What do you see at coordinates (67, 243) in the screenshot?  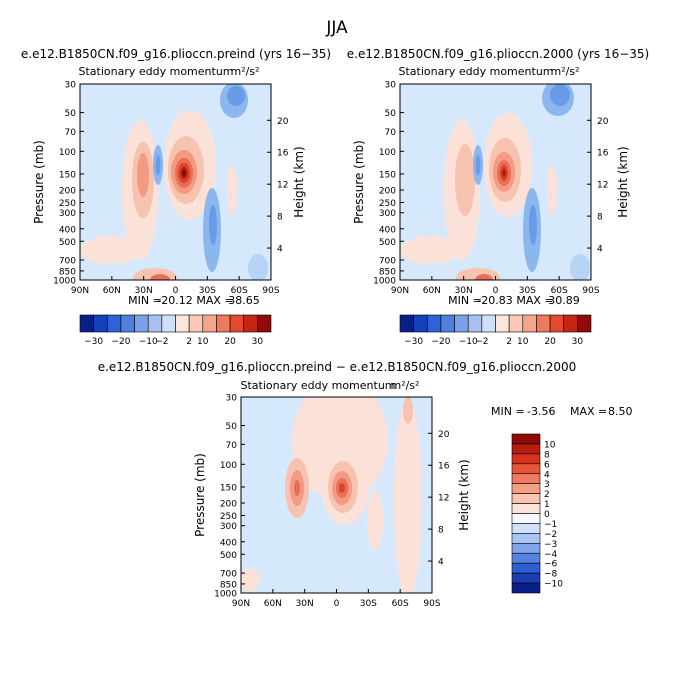 I see `y-tick-label: 500` at bounding box center [67, 243].